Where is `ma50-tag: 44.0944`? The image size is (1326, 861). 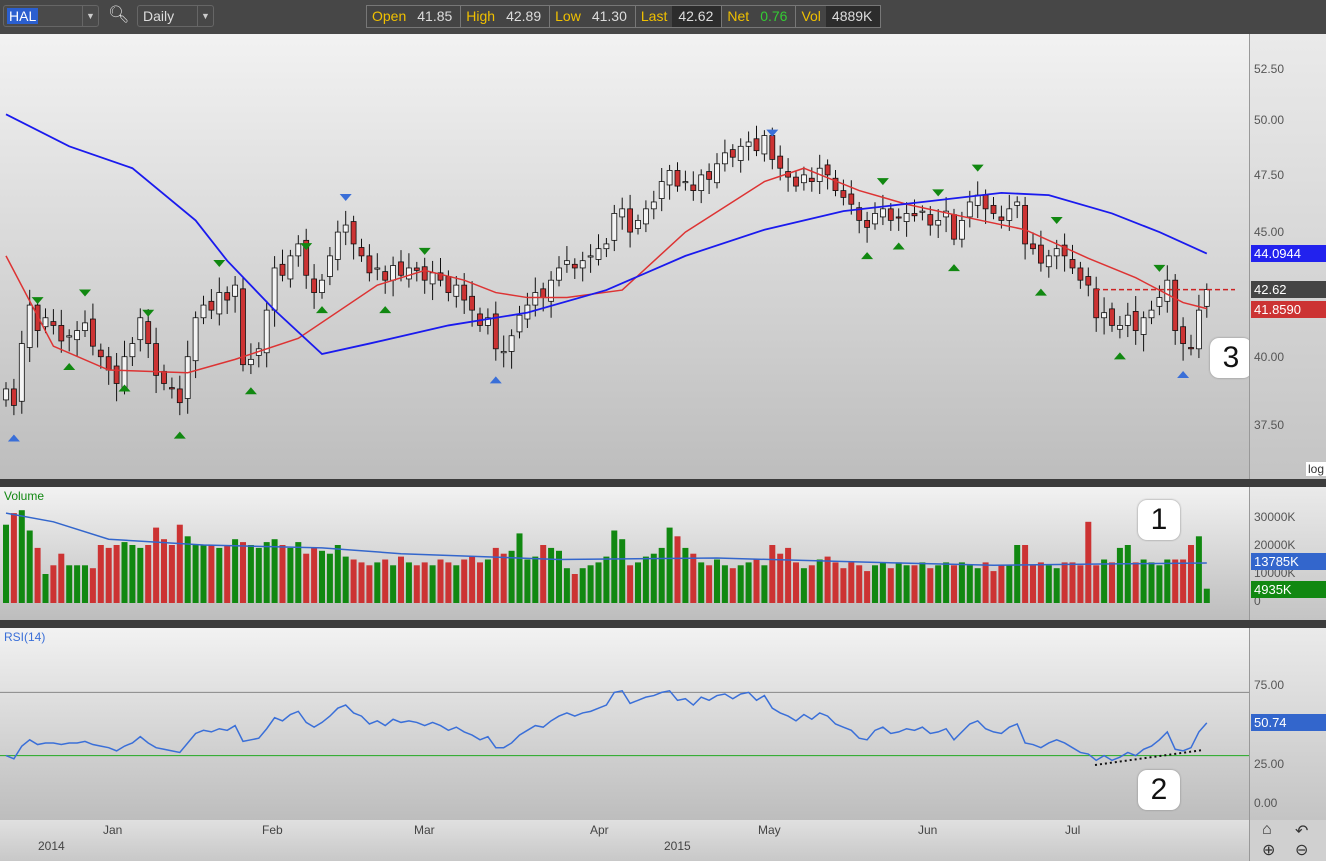 ma50-tag: 44.0944 is located at coordinates (1288, 253).